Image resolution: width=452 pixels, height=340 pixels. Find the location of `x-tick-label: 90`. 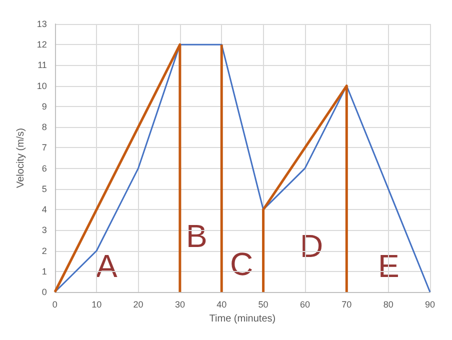

x-tick-label: 90 is located at coordinates (430, 305).